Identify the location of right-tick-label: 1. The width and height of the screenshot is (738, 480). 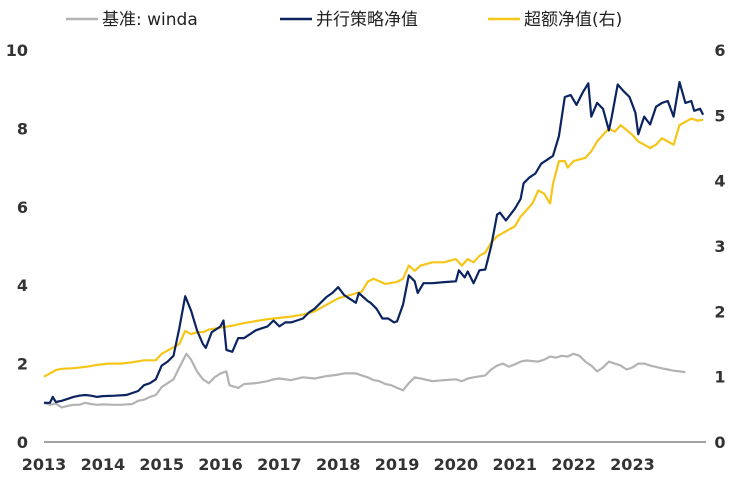
(719, 377).